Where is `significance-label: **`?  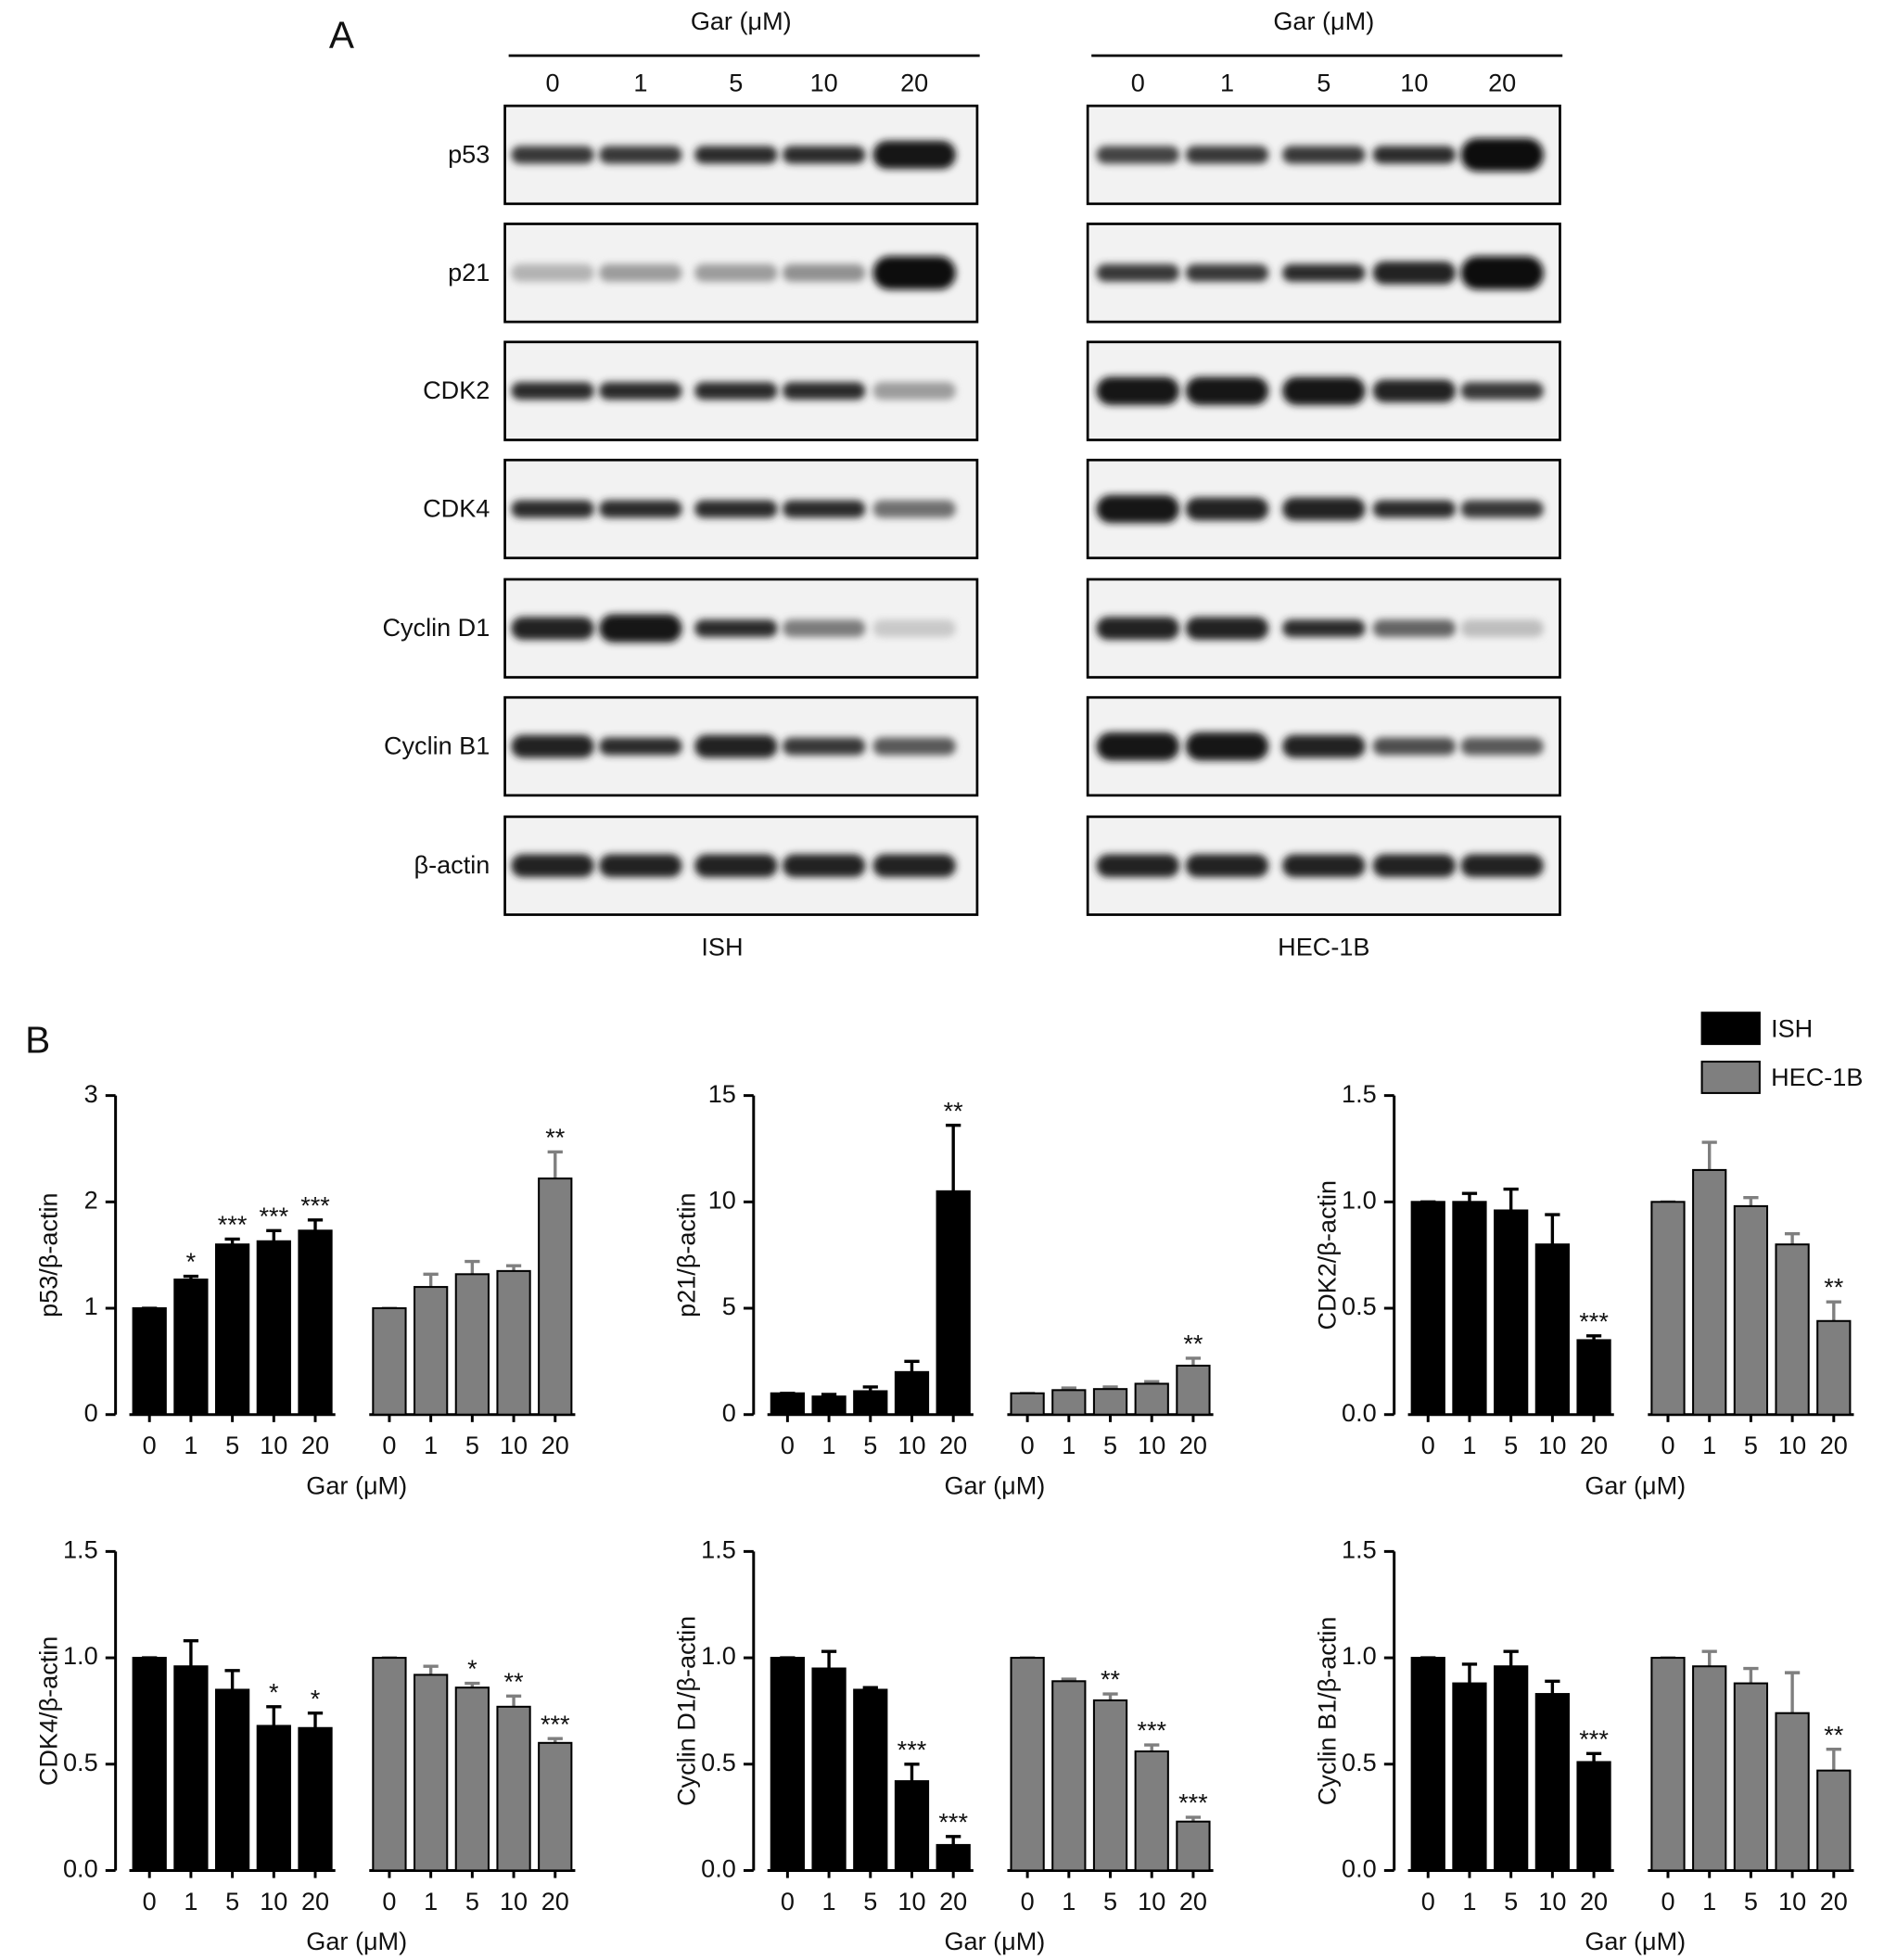 significance-label: ** is located at coordinates (1111, 1679).